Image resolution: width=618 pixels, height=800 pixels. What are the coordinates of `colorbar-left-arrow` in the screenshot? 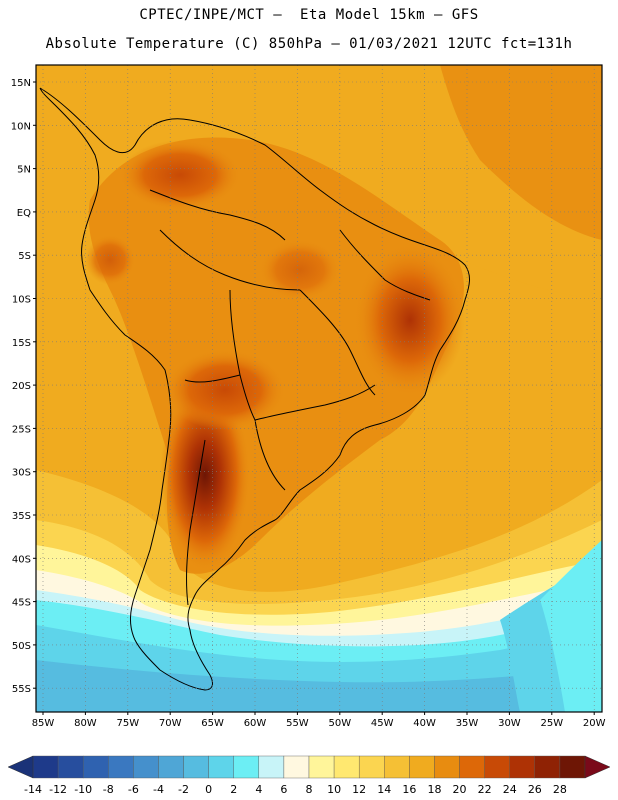 It's located at (20, 767).